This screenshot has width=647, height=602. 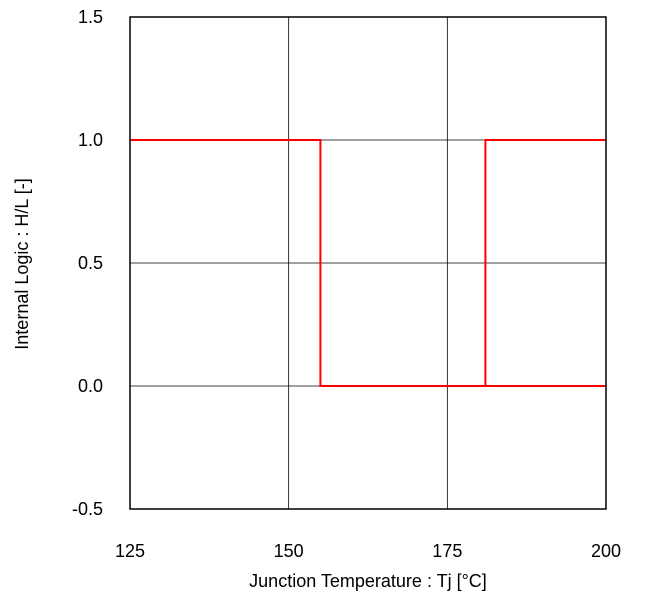 I want to click on y-axis-ticks: -0.5 0.0 0.5 1.0 1.5, so click(x=87, y=263).